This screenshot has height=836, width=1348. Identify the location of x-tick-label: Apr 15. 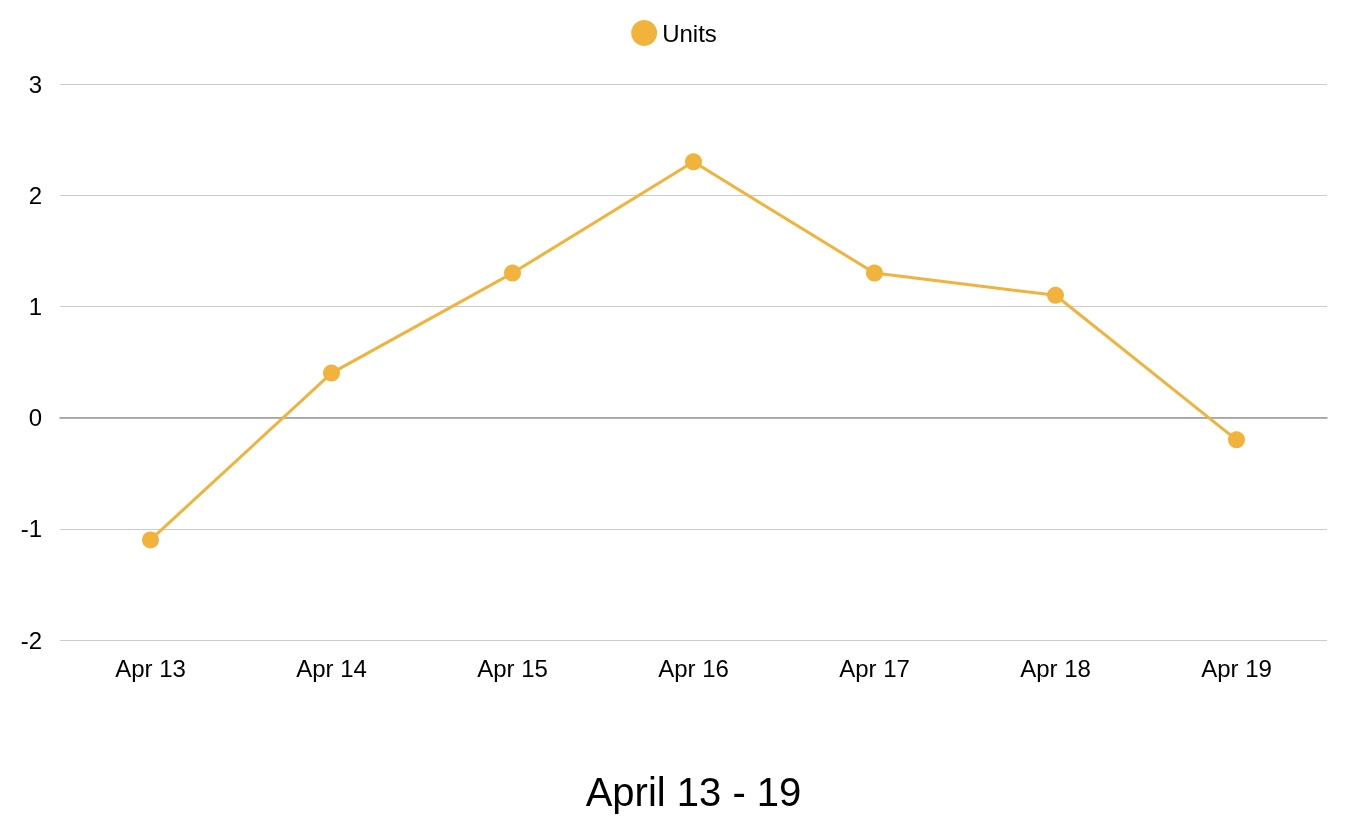
(512, 668).